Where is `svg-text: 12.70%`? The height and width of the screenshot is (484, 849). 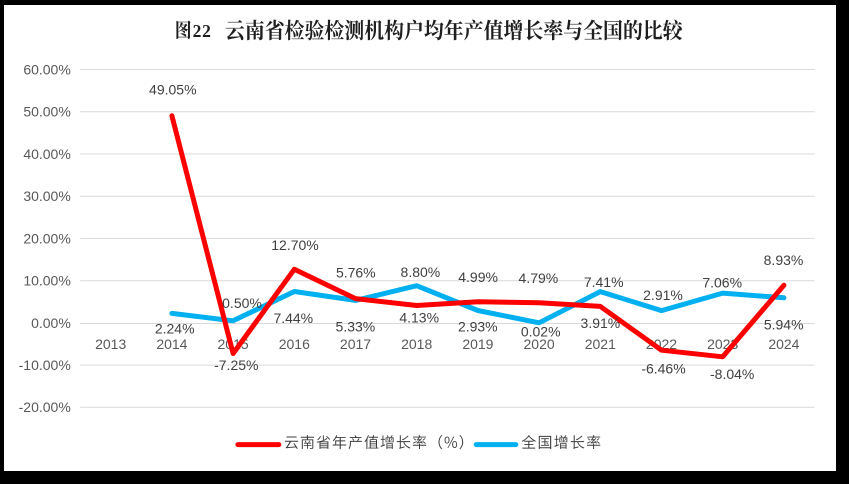
svg-text: 12.70% is located at coordinates (294, 245).